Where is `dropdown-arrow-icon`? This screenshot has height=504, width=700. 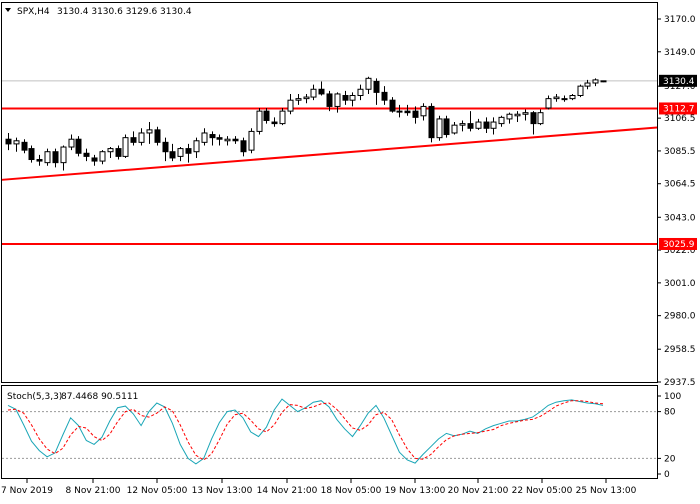
dropdown-arrow-icon is located at coordinates (8, 10).